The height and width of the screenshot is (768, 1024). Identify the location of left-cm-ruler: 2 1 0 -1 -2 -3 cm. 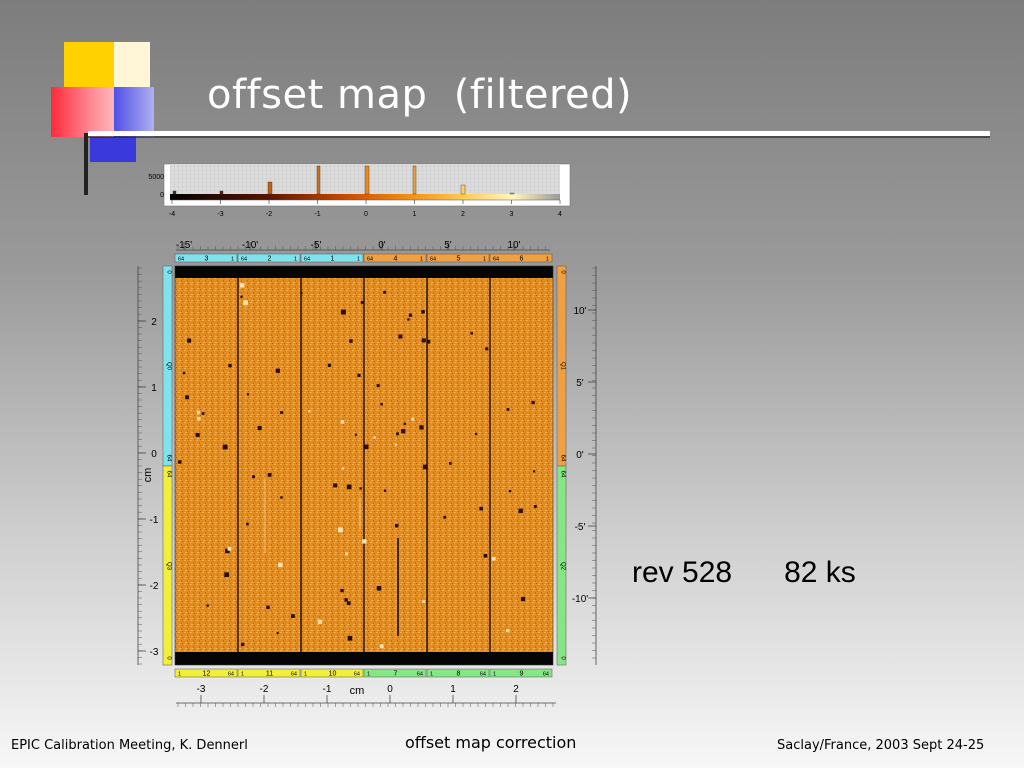
(148, 465).